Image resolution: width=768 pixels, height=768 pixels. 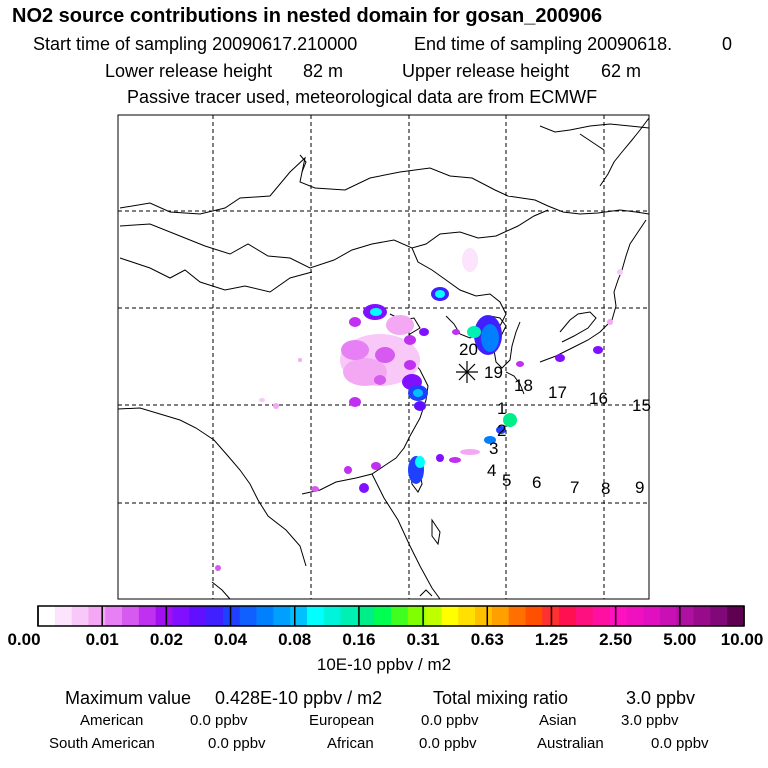 I want to click on south-american-label: South American, so click(x=102, y=743).